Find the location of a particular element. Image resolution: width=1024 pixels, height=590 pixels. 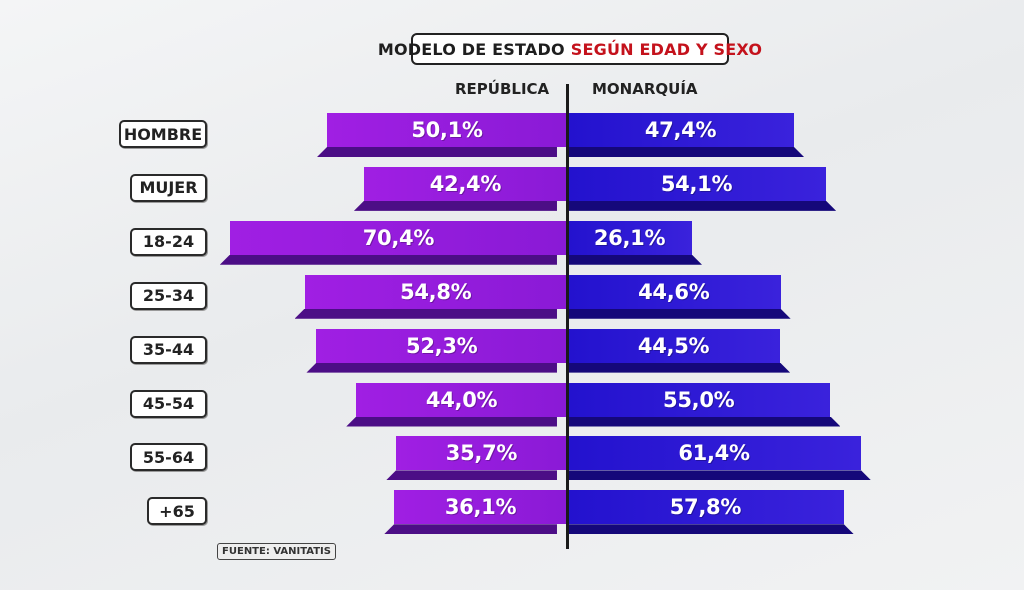

data-label-monarquia: 54,1% is located at coordinates (696, 183).